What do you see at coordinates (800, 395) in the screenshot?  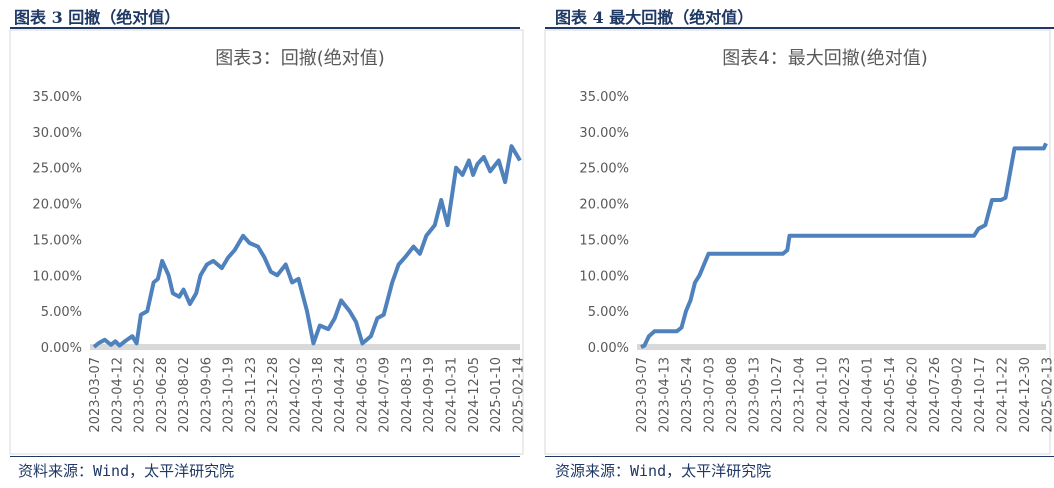 I see `x-tick-label: 2023-12-04` at bounding box center [800, 395].